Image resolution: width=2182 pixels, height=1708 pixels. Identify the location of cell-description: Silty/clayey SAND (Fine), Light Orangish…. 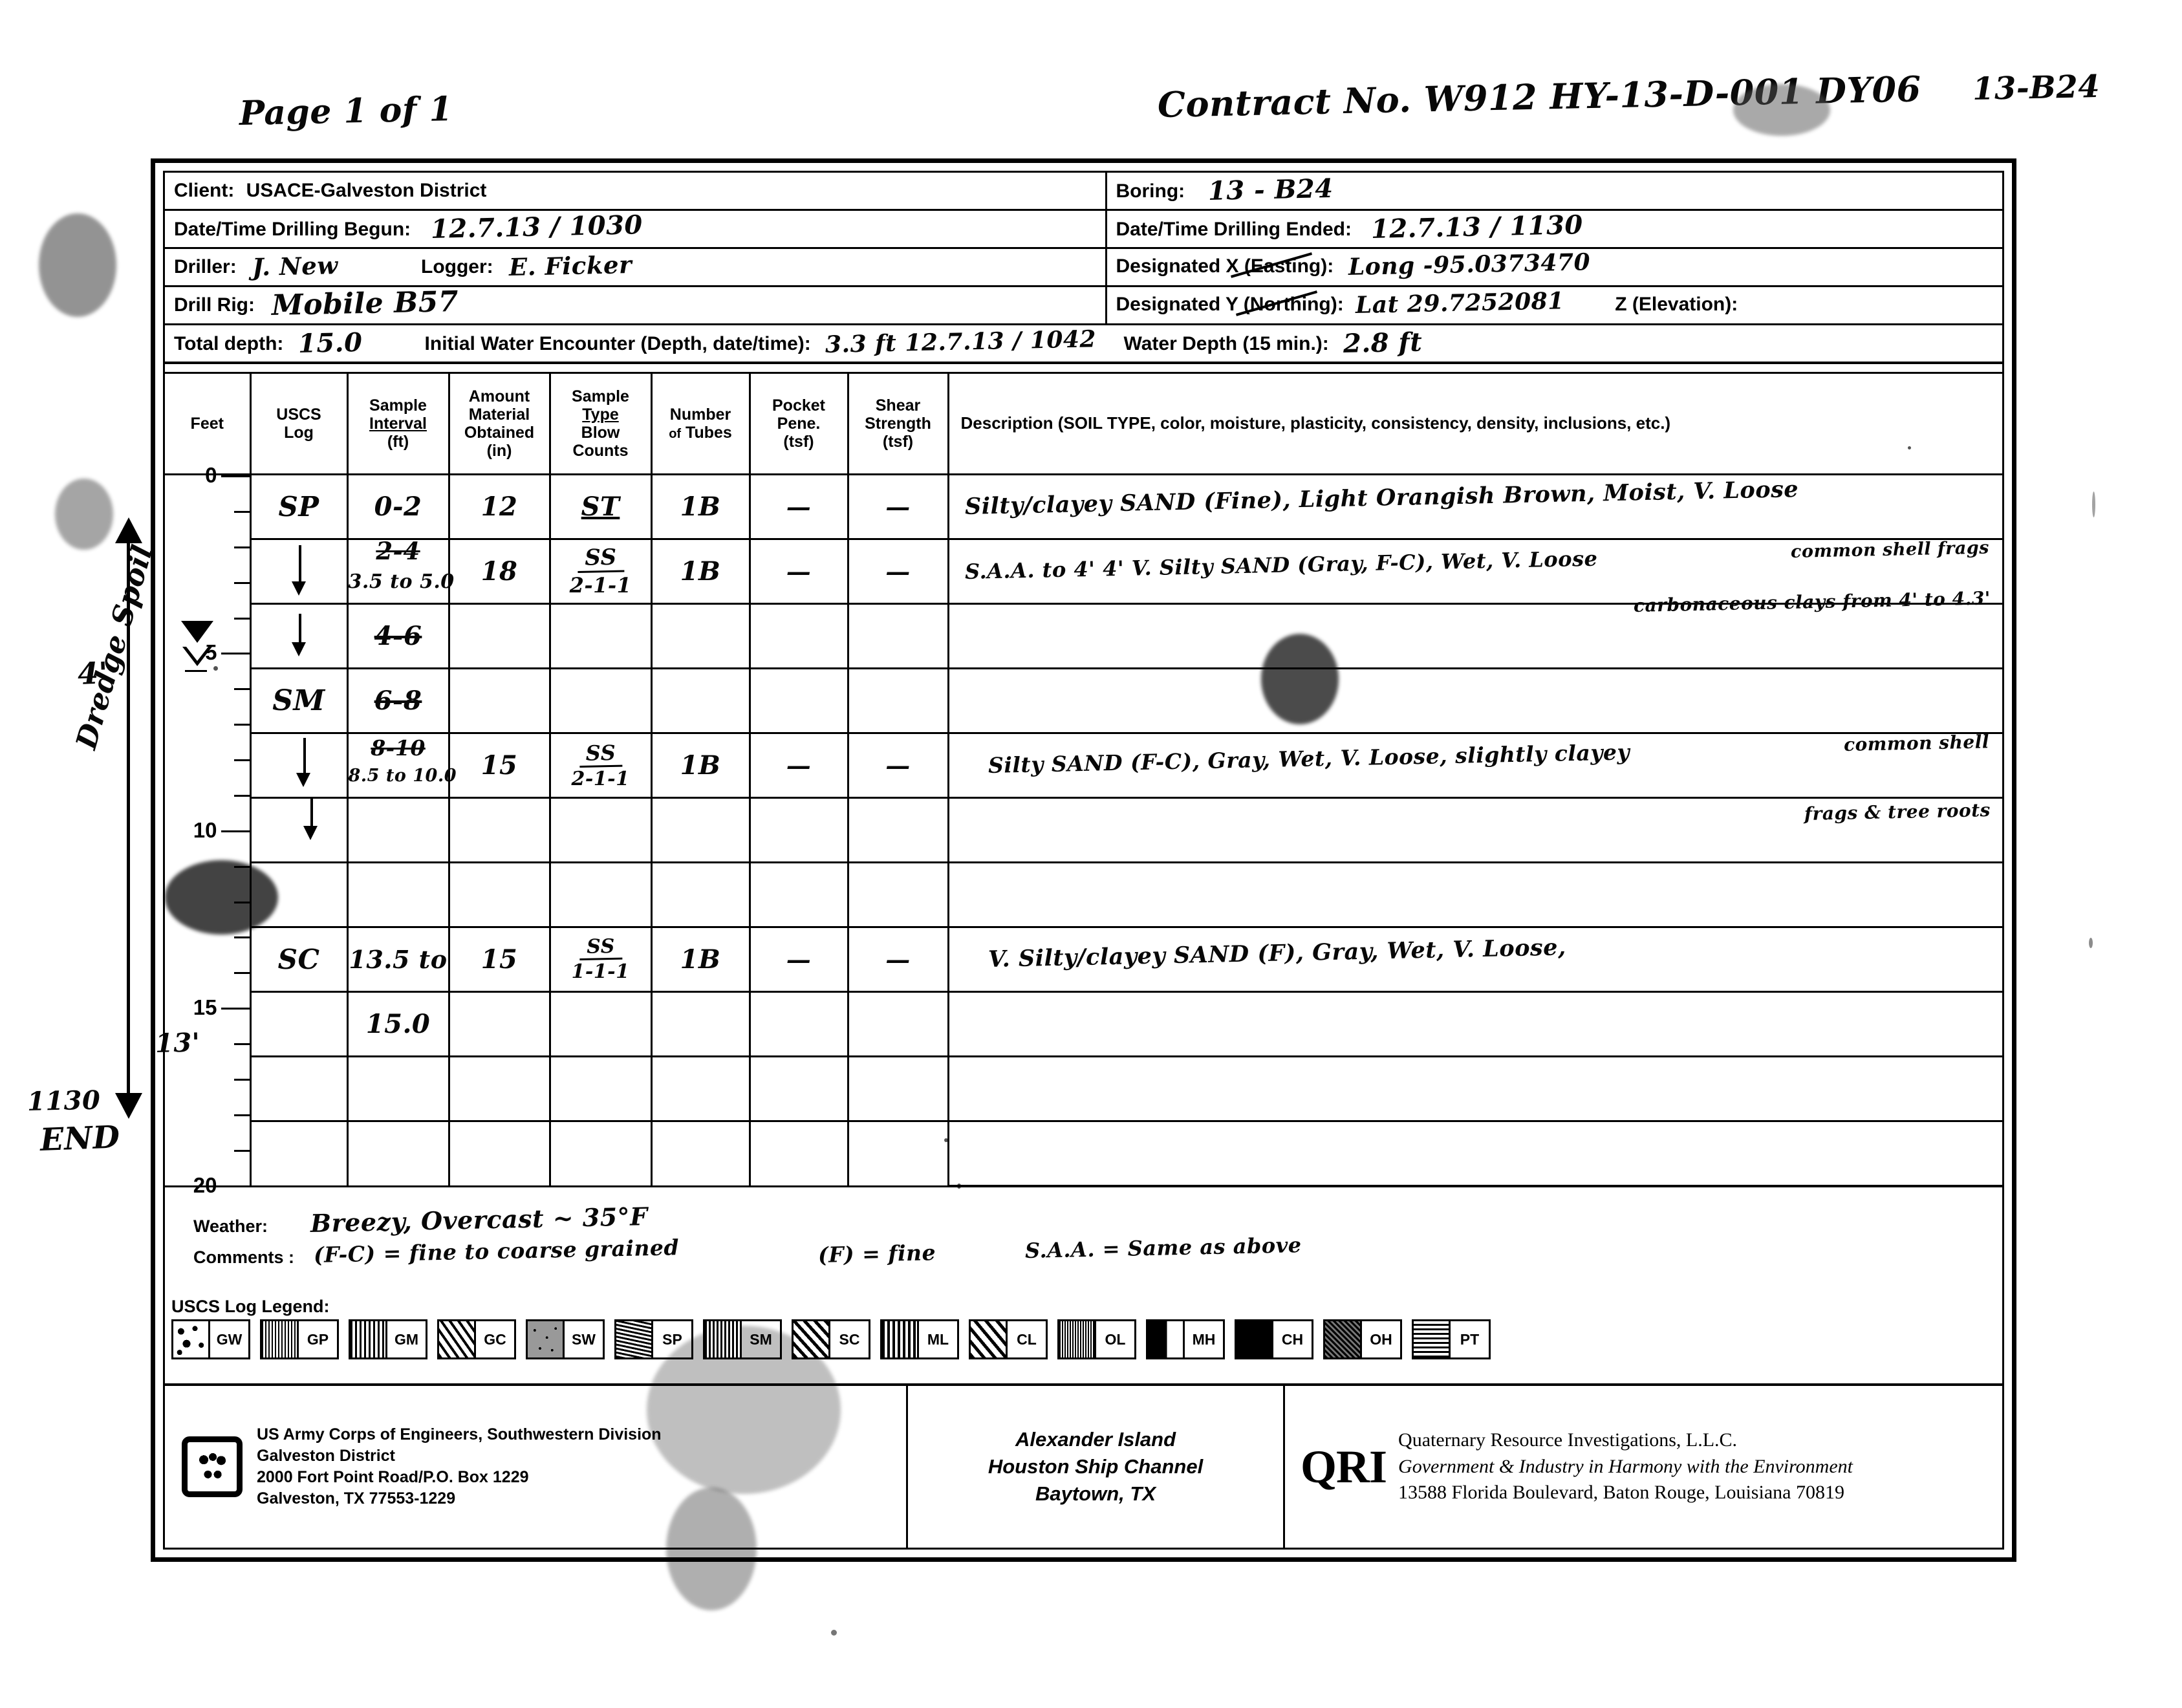
(1474, 506).